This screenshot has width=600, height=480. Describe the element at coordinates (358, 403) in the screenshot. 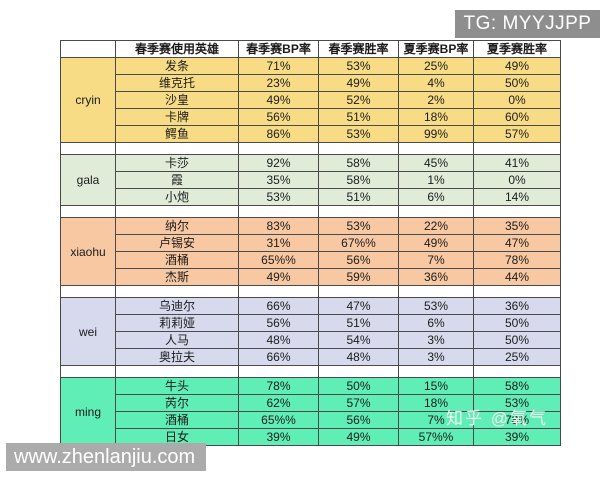

I see `value-cell: 57%` at that location.